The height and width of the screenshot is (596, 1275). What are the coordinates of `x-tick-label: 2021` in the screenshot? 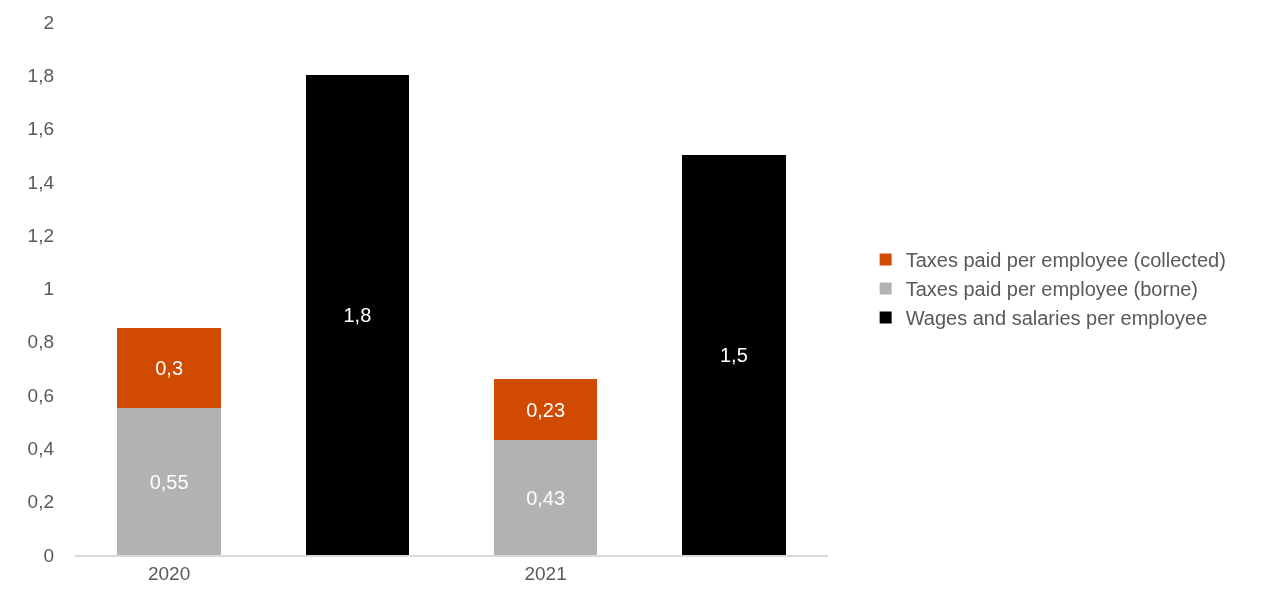 It's located at (545, 573).